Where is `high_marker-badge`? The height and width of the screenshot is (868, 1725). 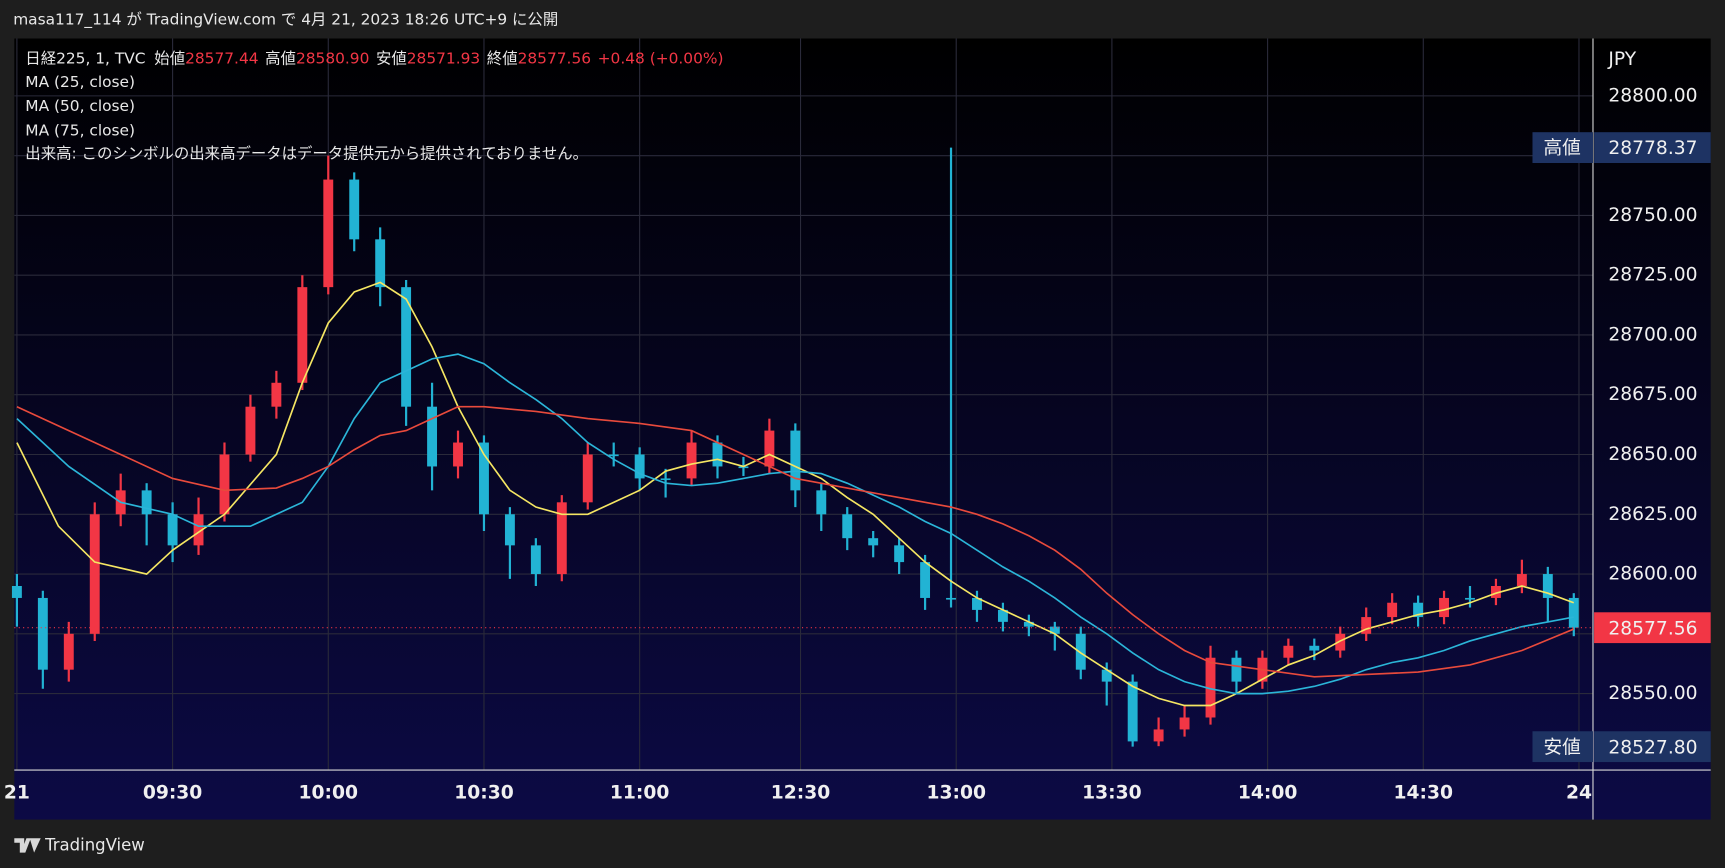 high_marker-badge is located at coordinates (1652, 147).